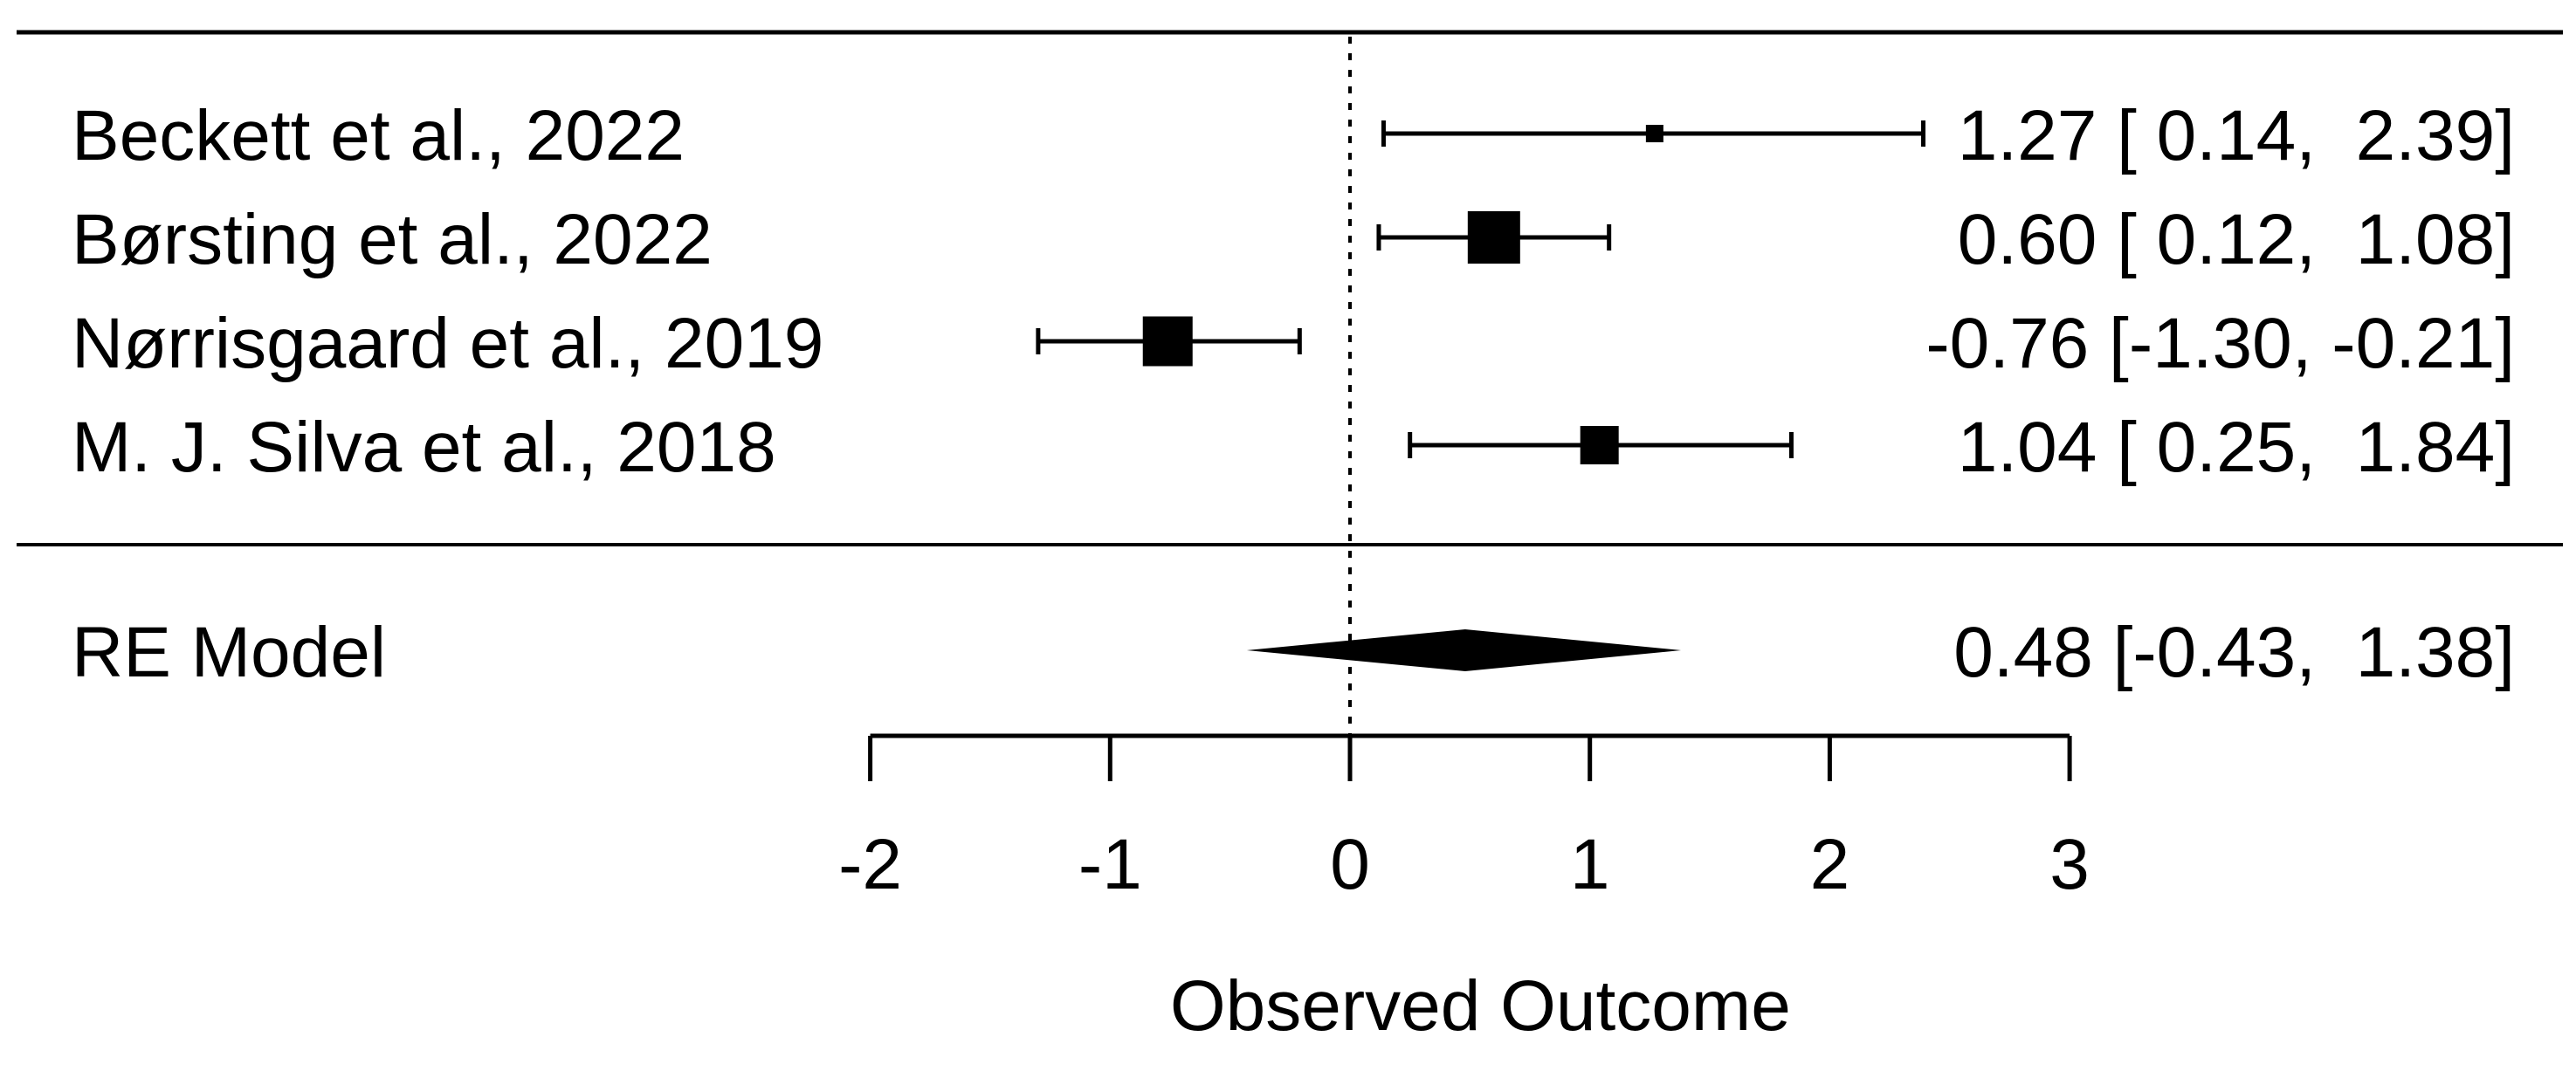 This screenshot has width=2576, height=1071. Describe the element at coordinates (1830, 864) in the screenshot. I see `x-axis-tick-label: 2` at that location.